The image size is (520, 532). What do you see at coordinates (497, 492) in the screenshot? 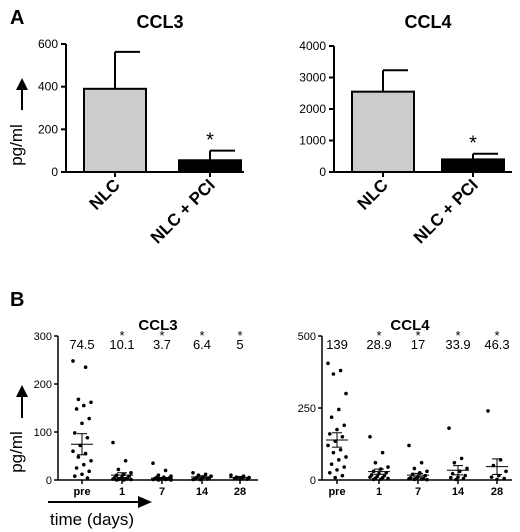
I see `x-tick-label: 28` at bounding box center [497, 492].